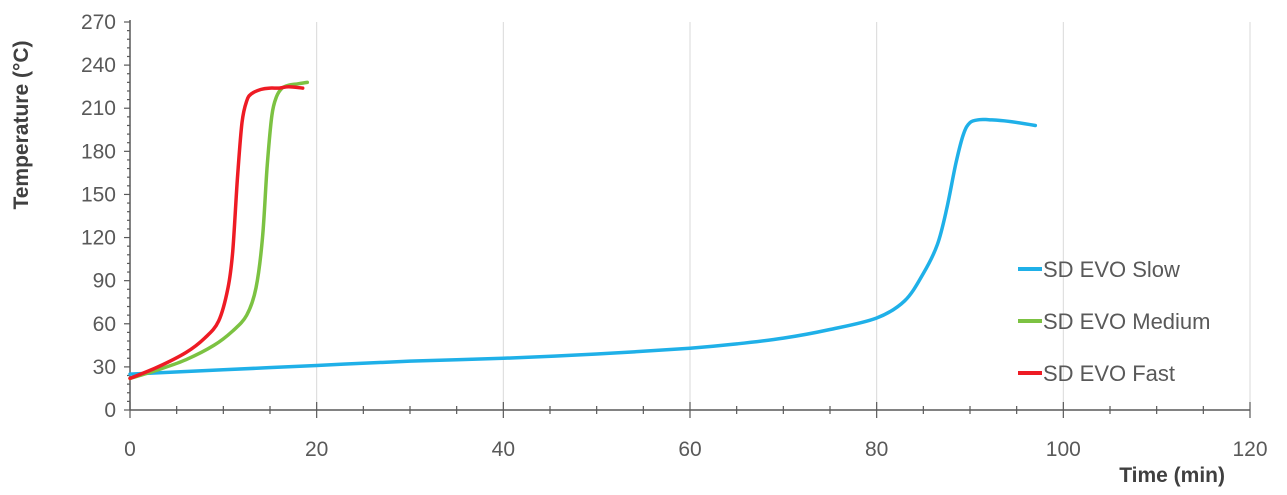  Describe the element at coordinates (110, 410) in the screenshot. I see `y-tick-label: 0` at that location.